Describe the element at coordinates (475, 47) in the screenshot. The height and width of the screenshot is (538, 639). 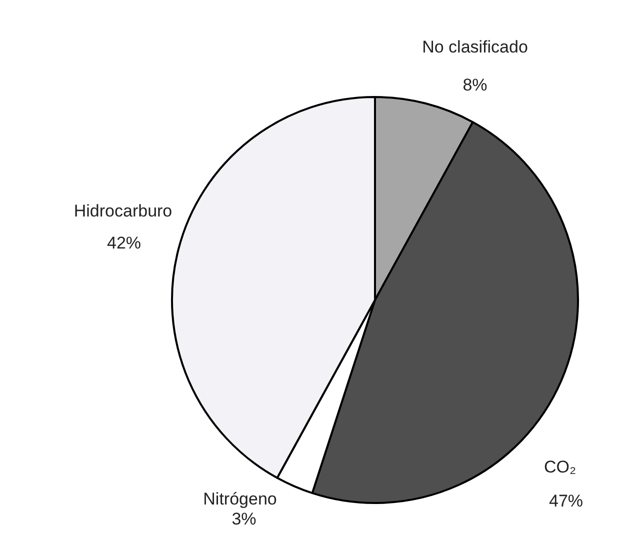
I see `slice-label: No clasificado` at that location.